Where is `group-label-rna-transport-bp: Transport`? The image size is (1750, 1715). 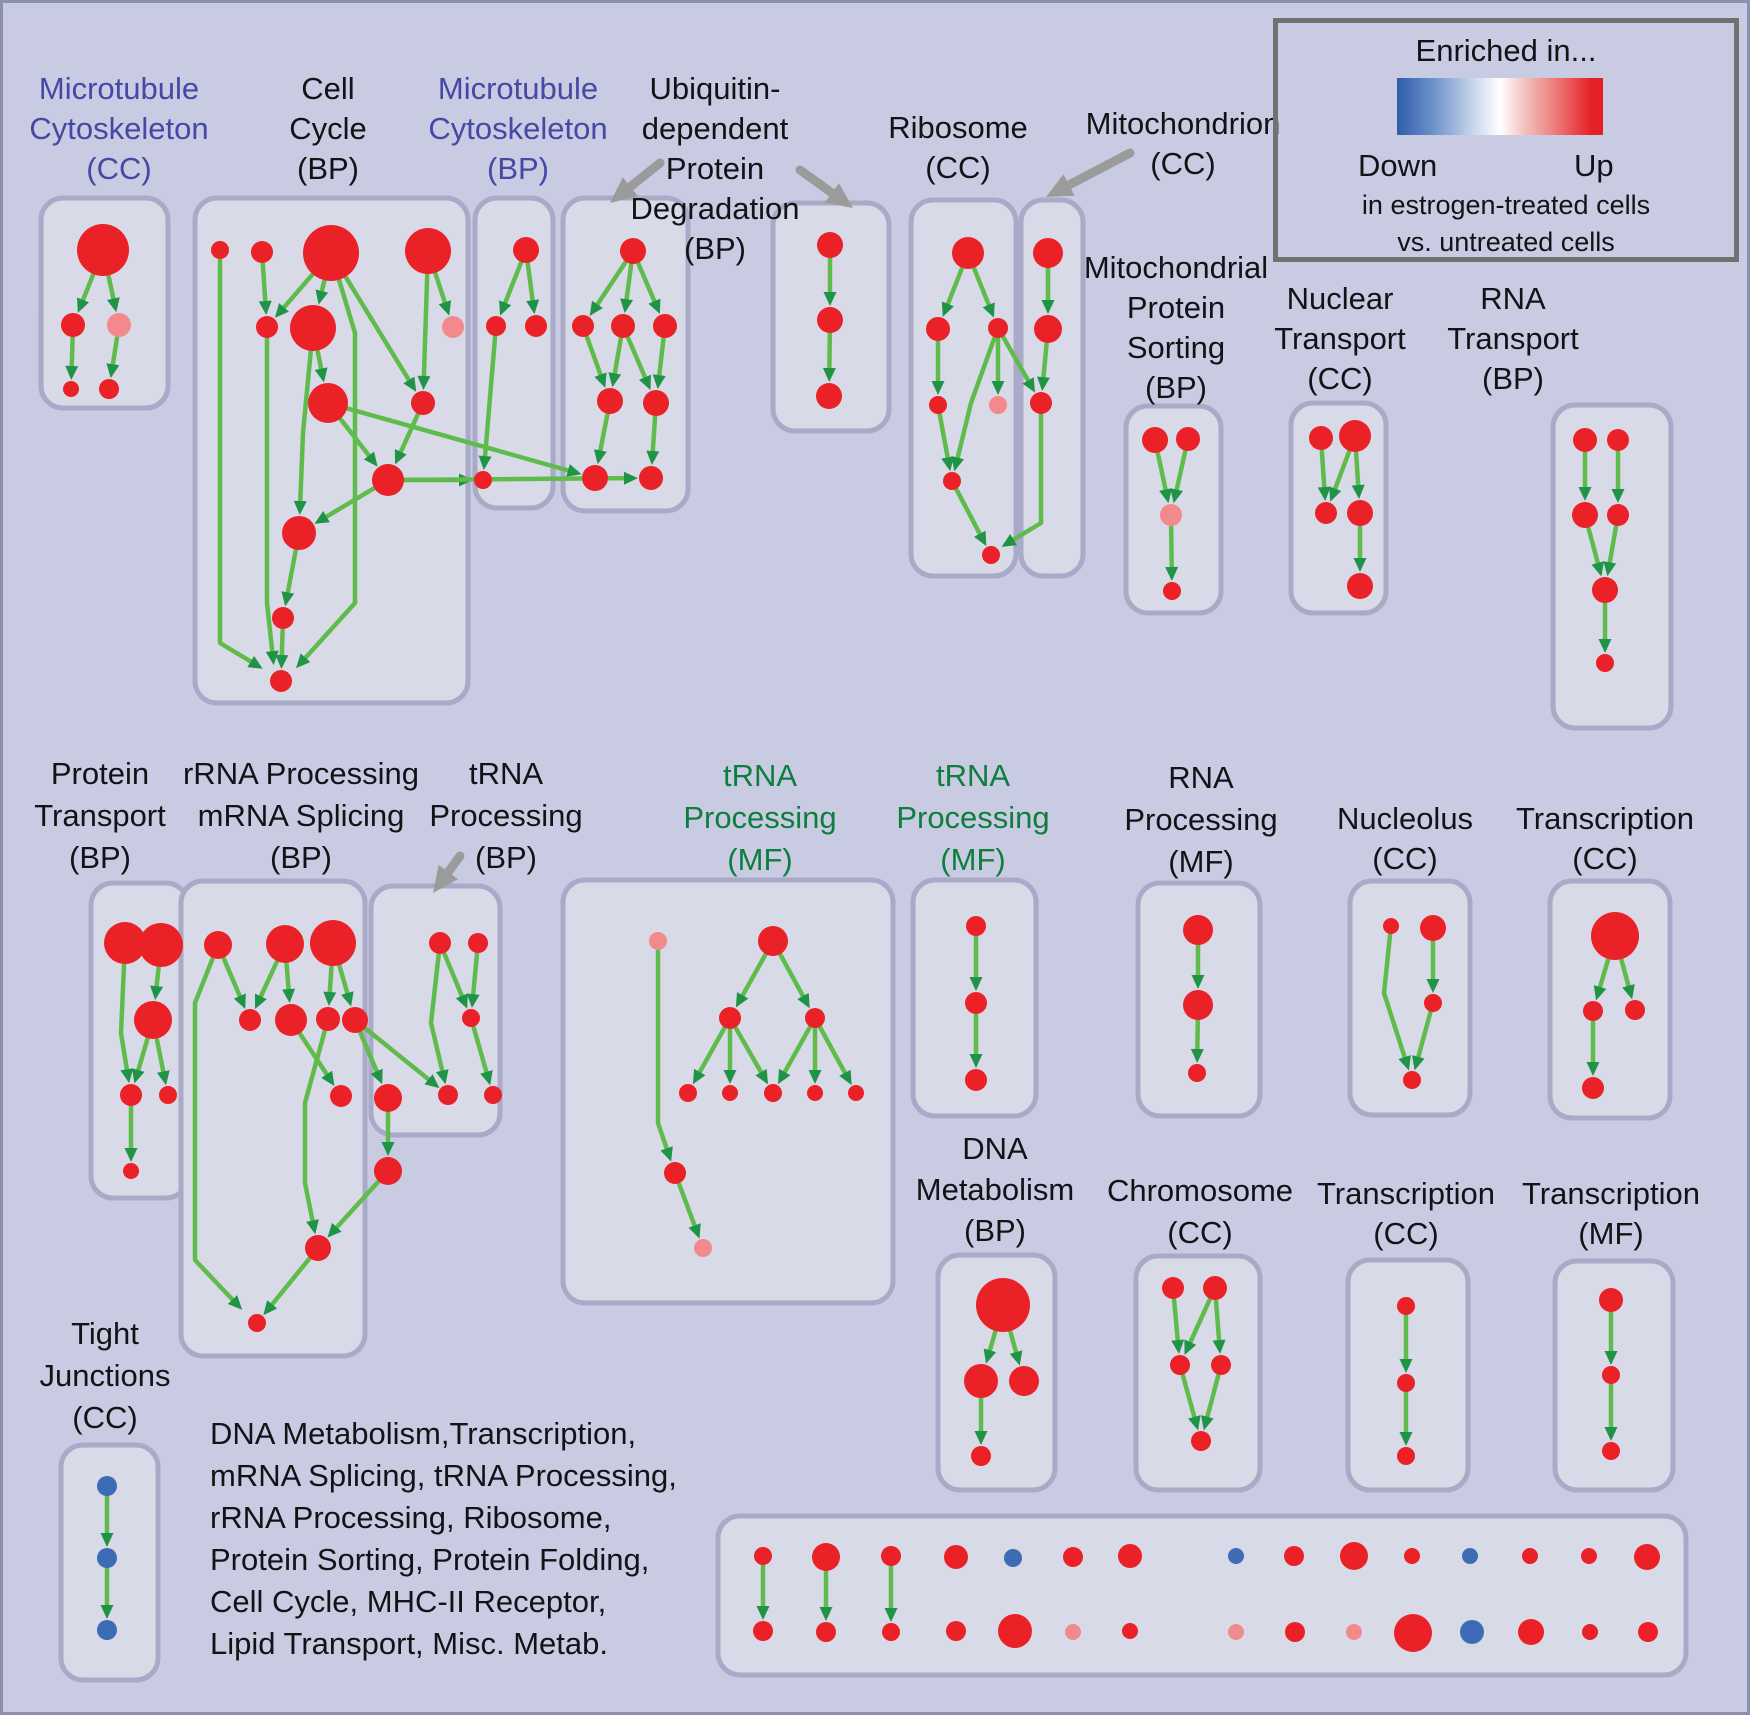
group-label-rna-transport-bp: Transport is located at coordinates (1513, 338).